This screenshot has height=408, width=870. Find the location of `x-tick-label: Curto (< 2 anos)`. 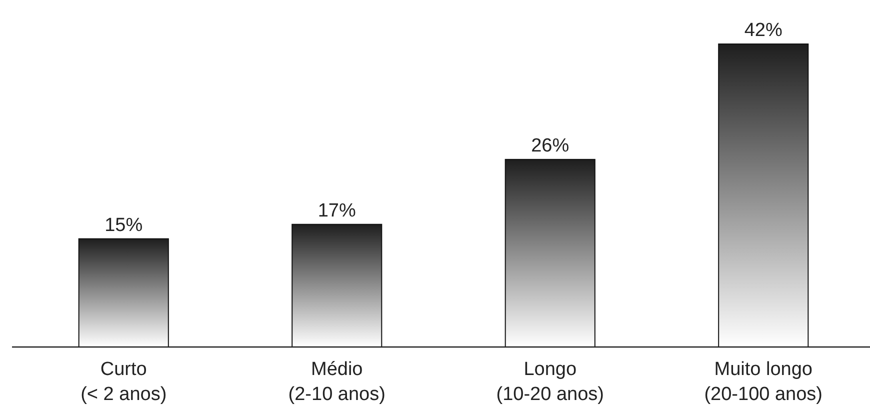

x-tick-label: Curto (< 2 anos) is located at coordinates (123, 382).